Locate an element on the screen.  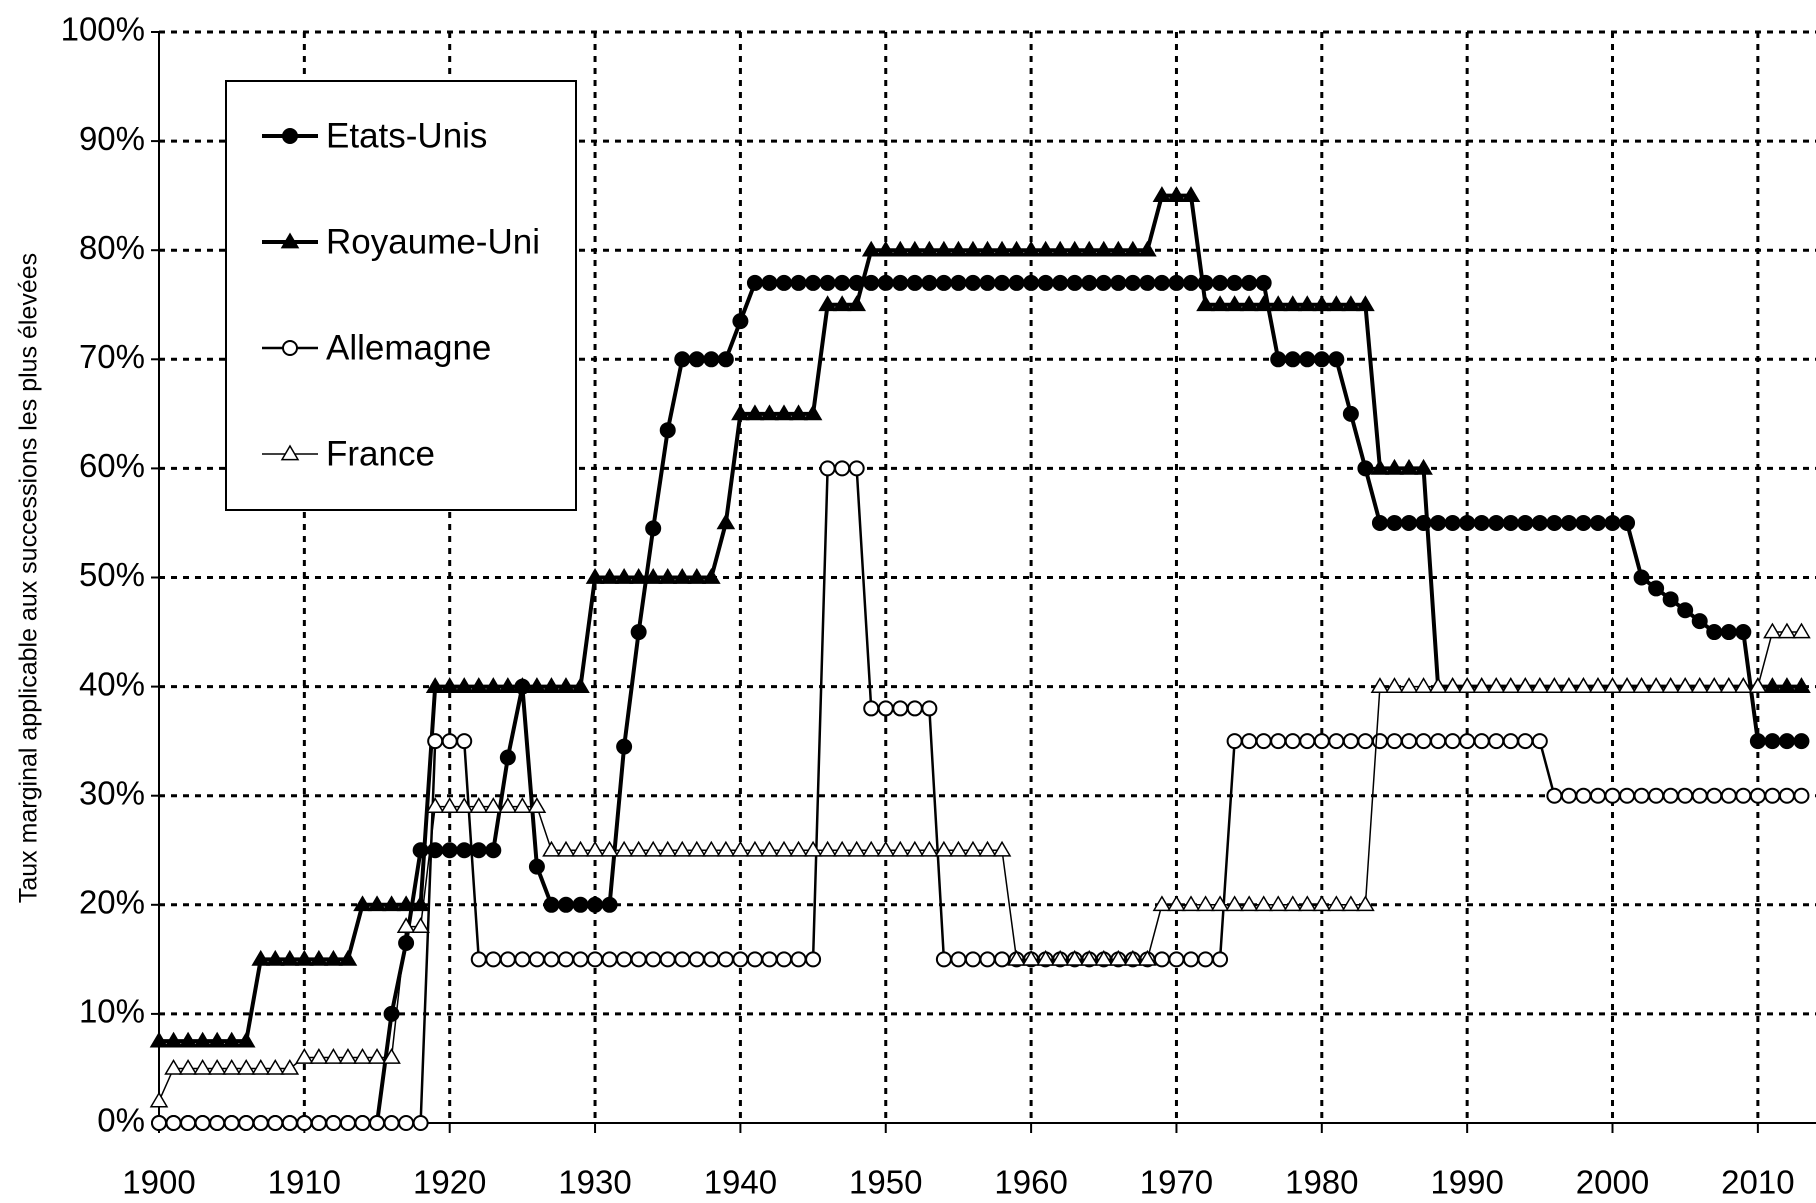
x-tick-label: 1950 is located at coordinates (885, 1182).